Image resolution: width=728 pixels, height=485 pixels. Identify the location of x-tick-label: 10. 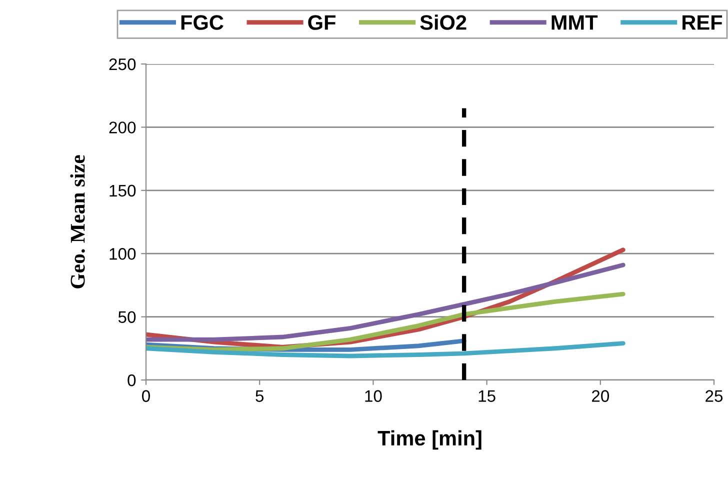
(373, 396).